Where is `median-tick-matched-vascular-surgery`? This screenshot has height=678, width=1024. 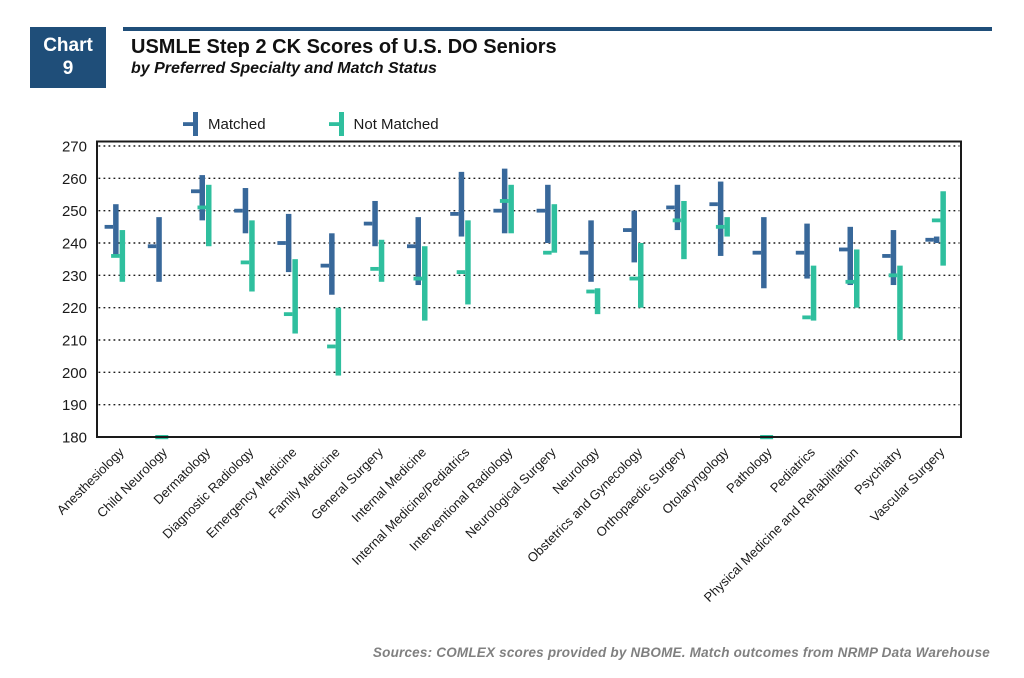 median-tick-matched-vascular-surgery is located at coordinates (929, 239).